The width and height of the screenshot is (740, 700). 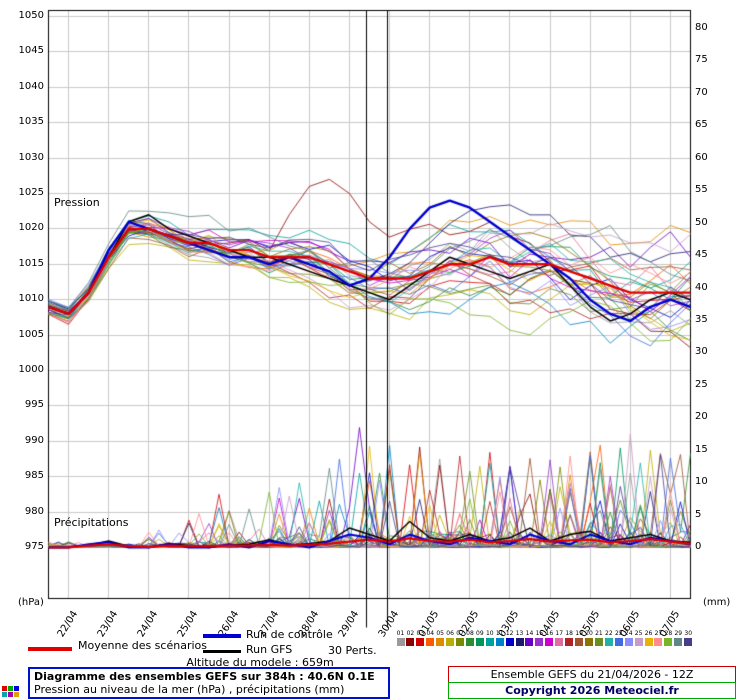 I want to click on pert-number: 05, so click(x=440, y=633).